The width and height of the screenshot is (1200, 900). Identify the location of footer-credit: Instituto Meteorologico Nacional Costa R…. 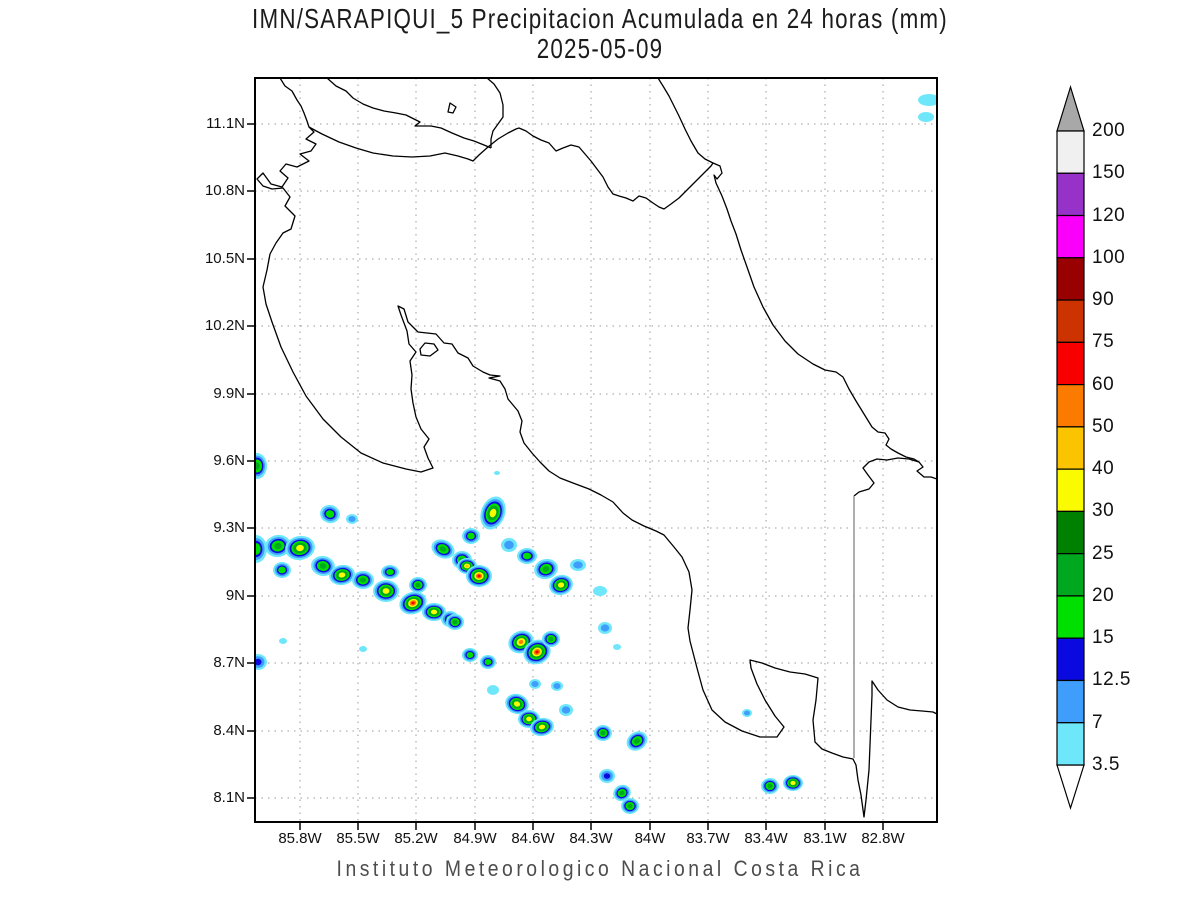
(600, 868).